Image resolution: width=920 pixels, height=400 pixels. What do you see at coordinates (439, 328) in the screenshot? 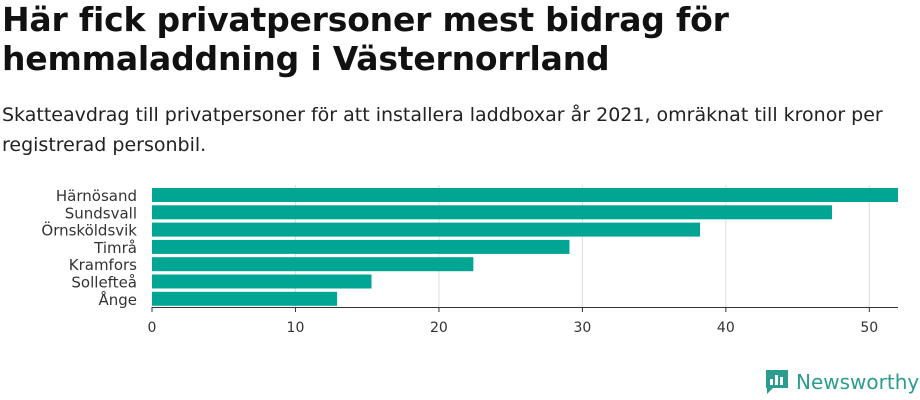
I see `x-tick-label: 20` at bounding box center [439, 328].